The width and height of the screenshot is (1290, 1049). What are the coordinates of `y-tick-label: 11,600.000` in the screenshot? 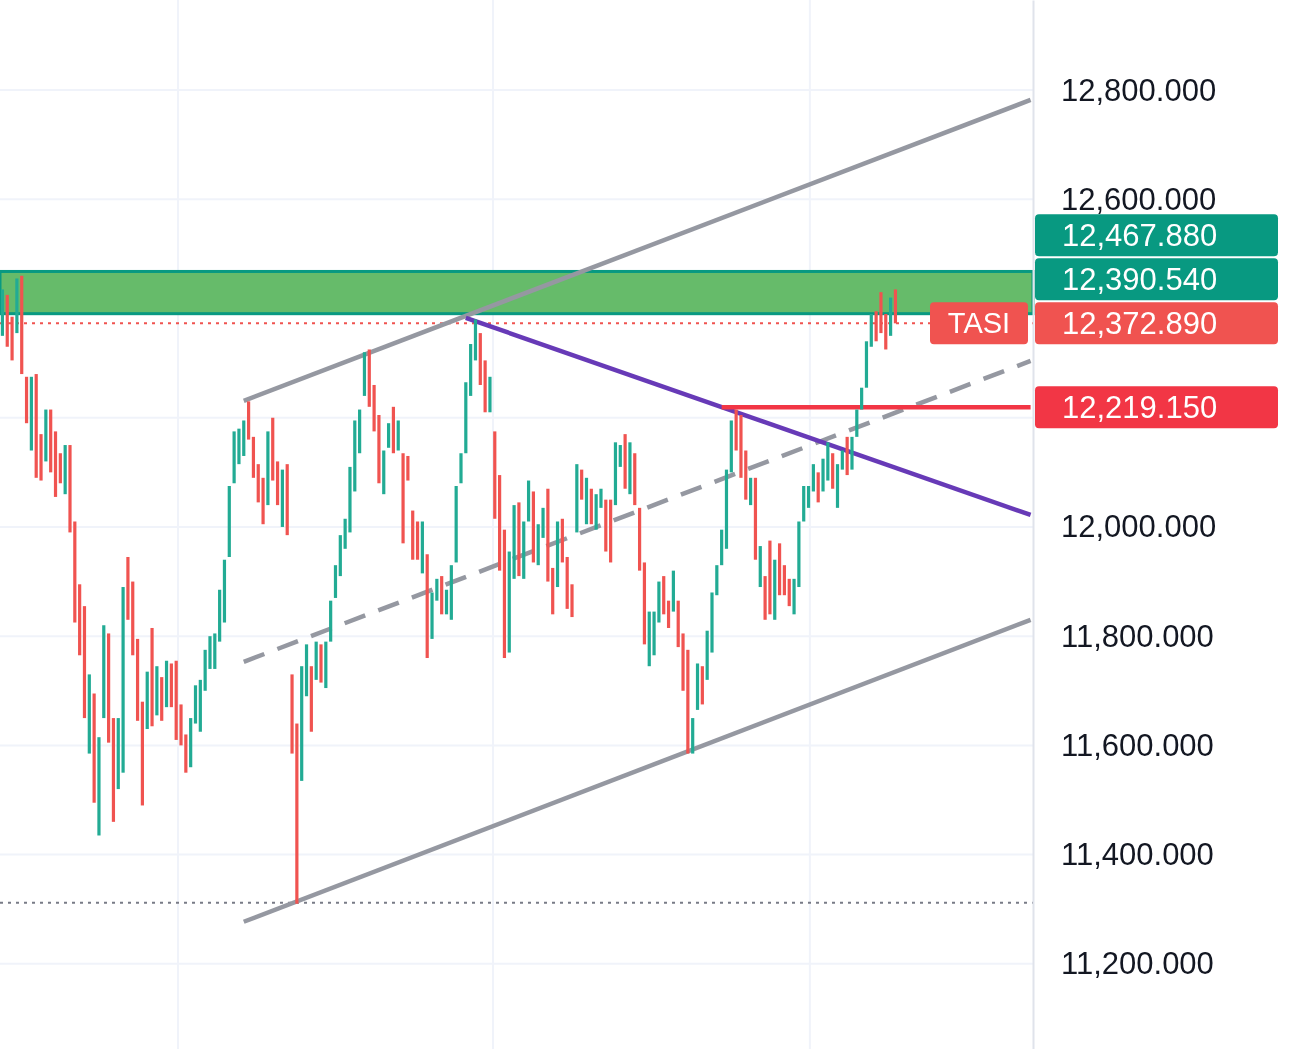 It's located at (1137, 745).